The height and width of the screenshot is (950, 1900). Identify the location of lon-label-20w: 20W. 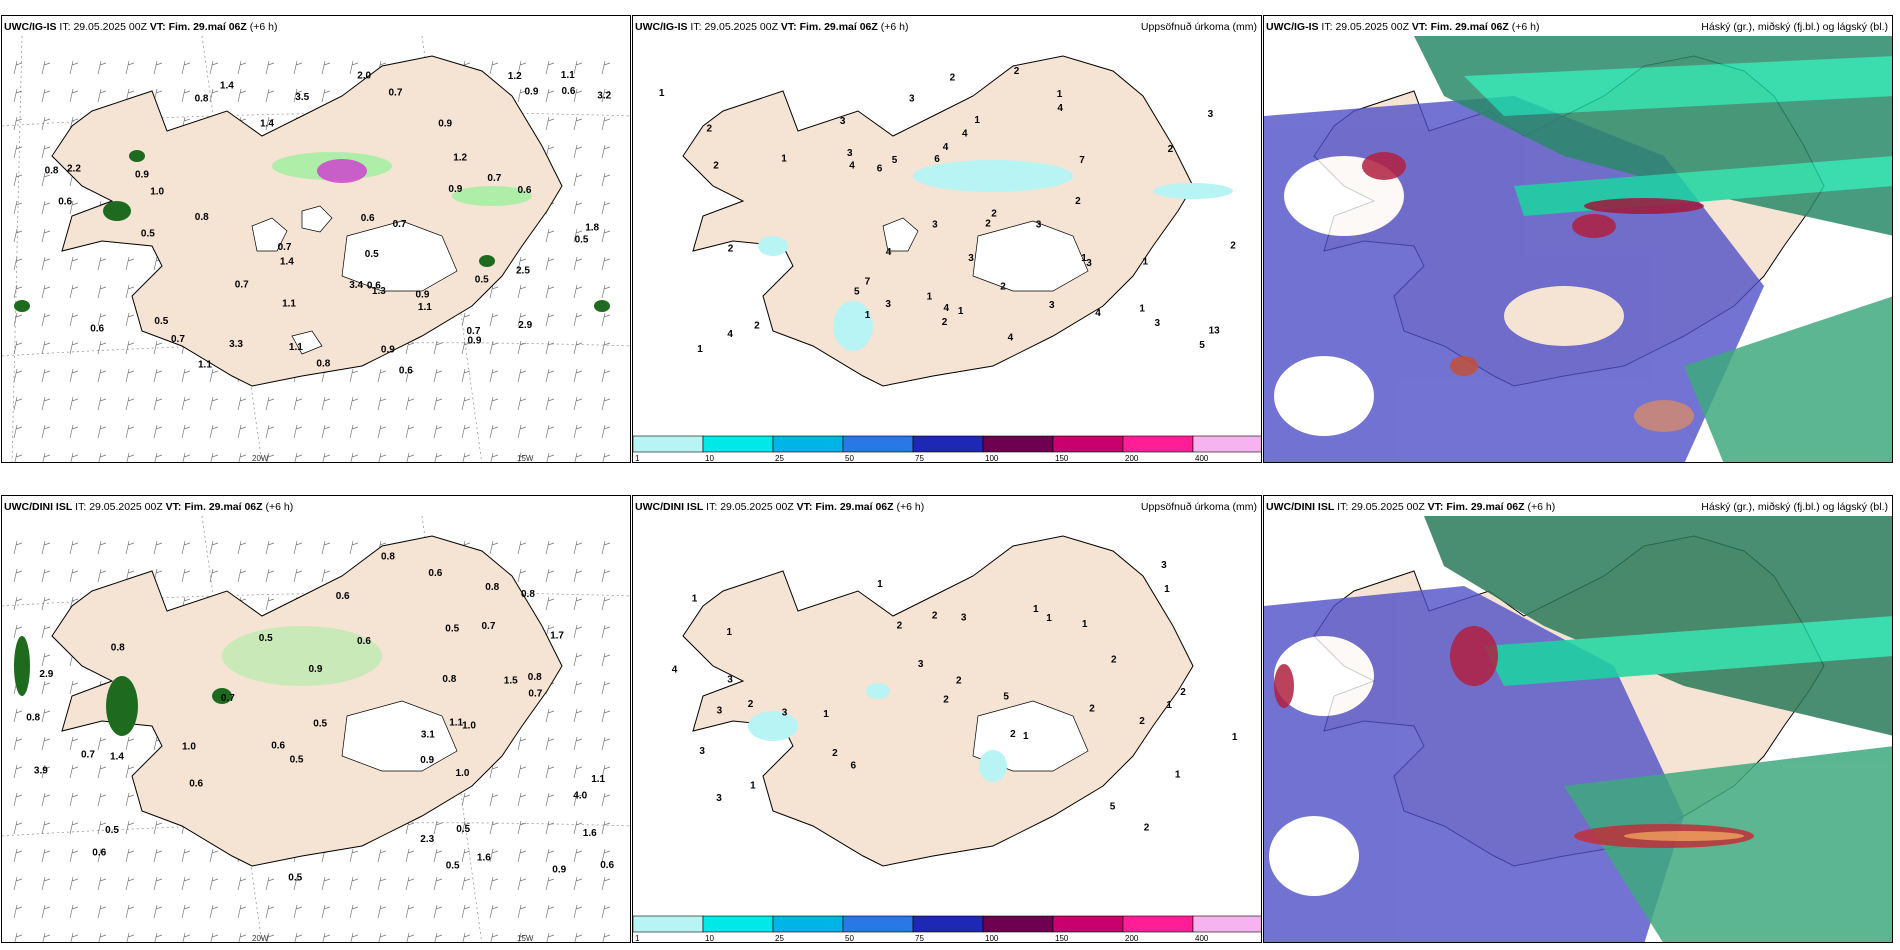
(260, 458).